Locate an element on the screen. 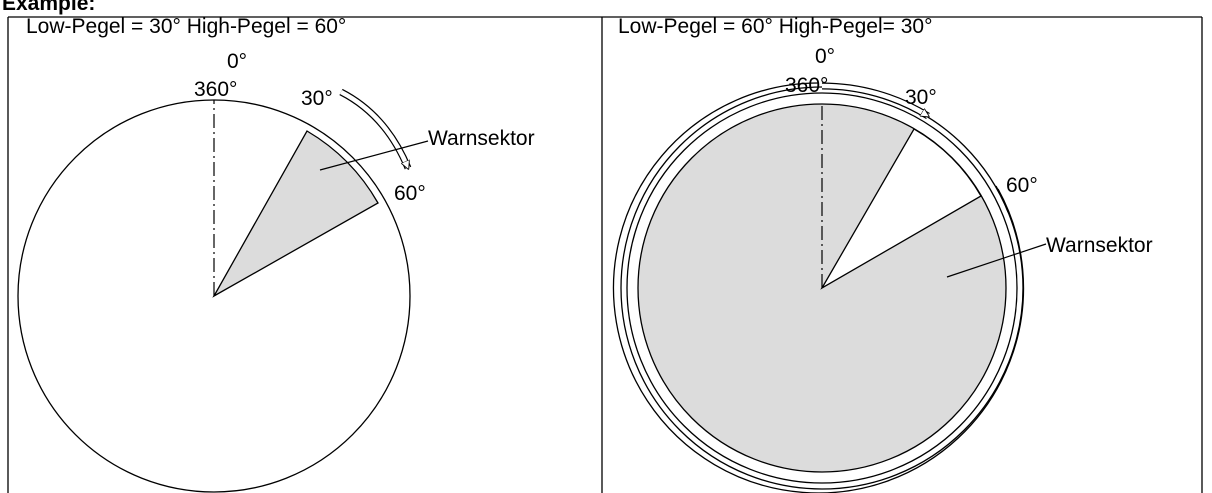  panel-title: Low-Pegel = 60° High-Pegel= 30° is located at coordinates (775, 26).